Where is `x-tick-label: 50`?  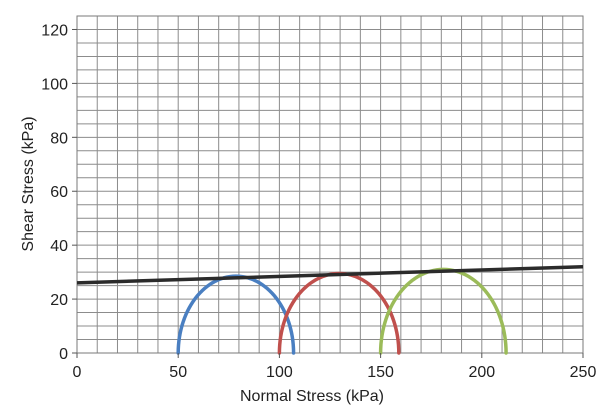
x-tick-label: 50 is located at coordinates (178, 372).